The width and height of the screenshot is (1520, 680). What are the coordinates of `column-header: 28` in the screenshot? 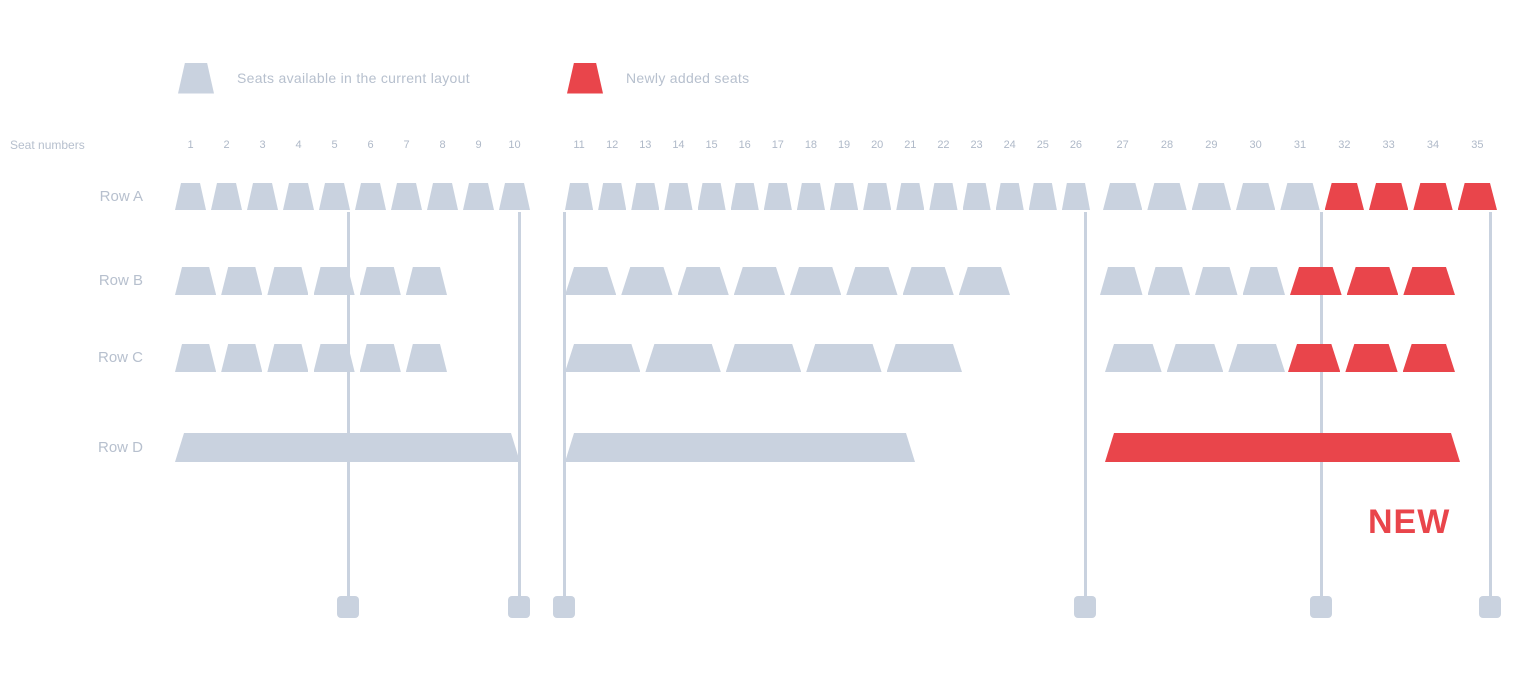 It's located at (1167, 145).